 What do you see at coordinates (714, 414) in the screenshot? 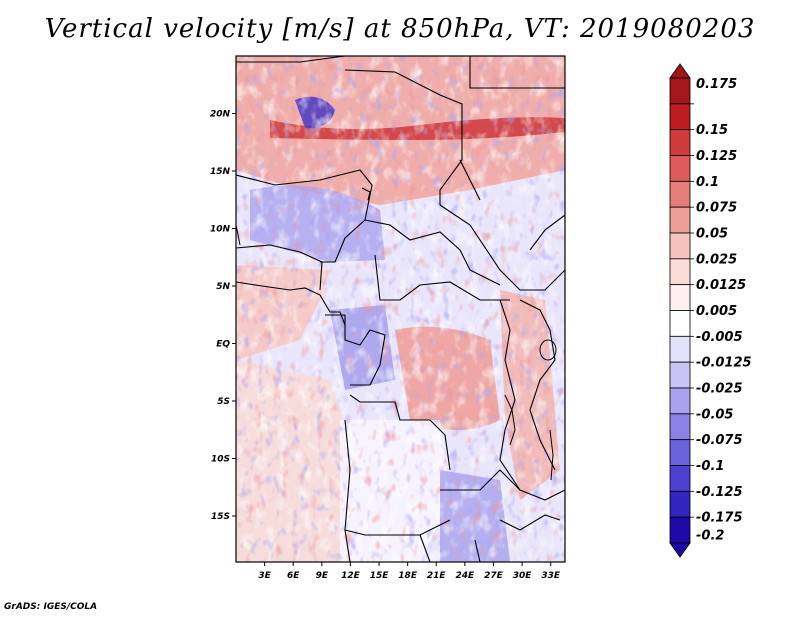
I see `colorbar-label: -0.05` at bounding box center [714, 414].